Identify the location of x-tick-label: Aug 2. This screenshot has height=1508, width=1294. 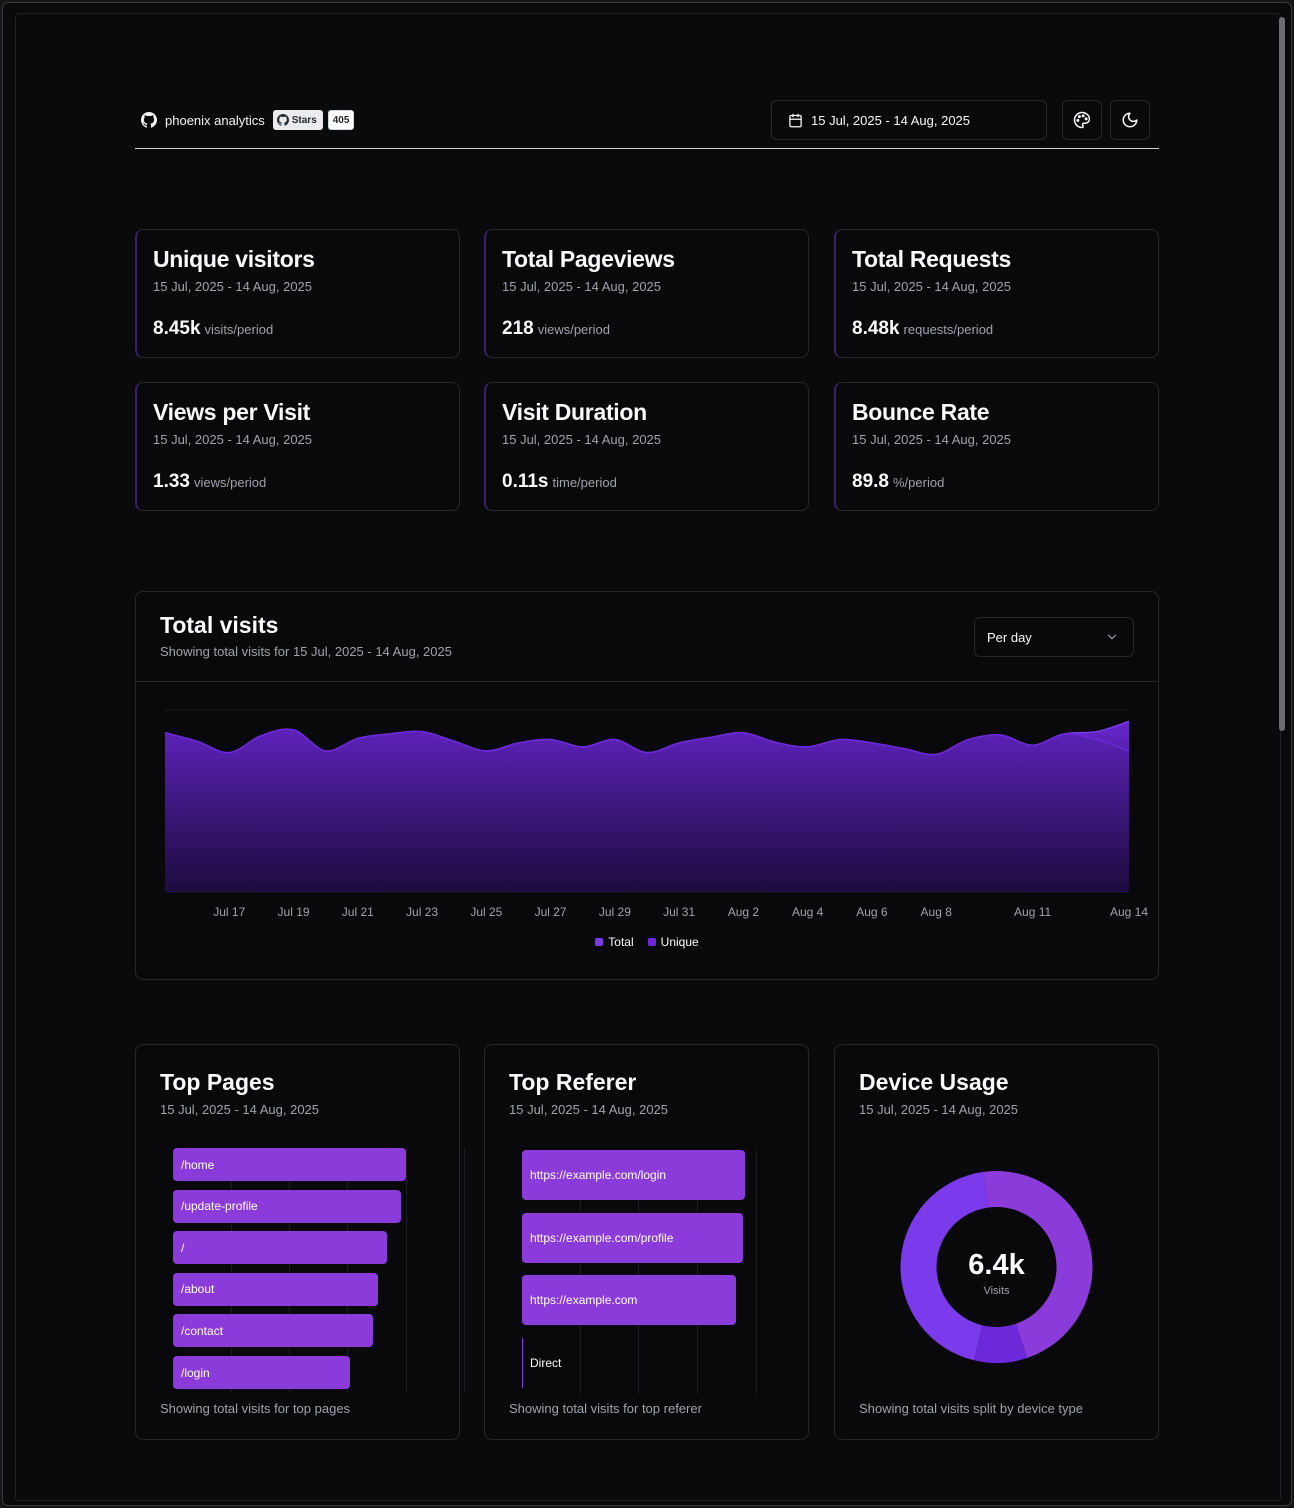
(744, 912).